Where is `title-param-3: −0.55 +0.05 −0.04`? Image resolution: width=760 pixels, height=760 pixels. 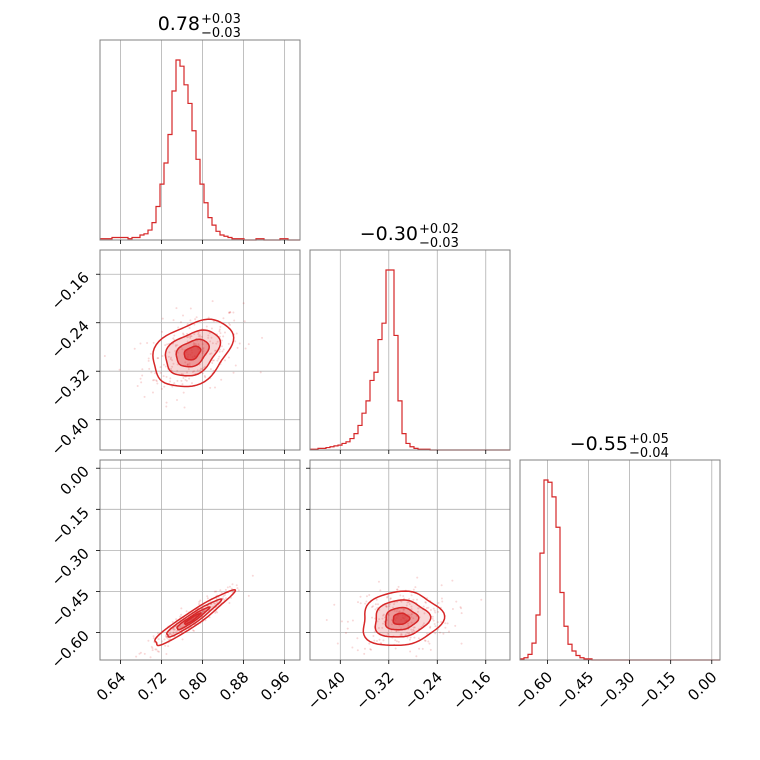 title-param-3: −0.55 +0.05 −0.04 is located at coordinates (619, 446).